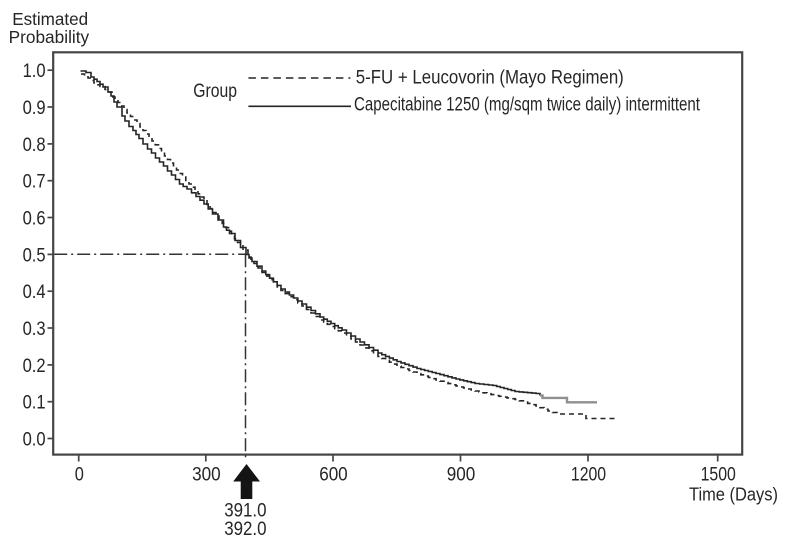 The height and width of the screenshot is (543, 790). What do you see at coordinates (34, 255) in the screenshot?
I see `svg-text: 0.5` at bounding box center [34, 255].